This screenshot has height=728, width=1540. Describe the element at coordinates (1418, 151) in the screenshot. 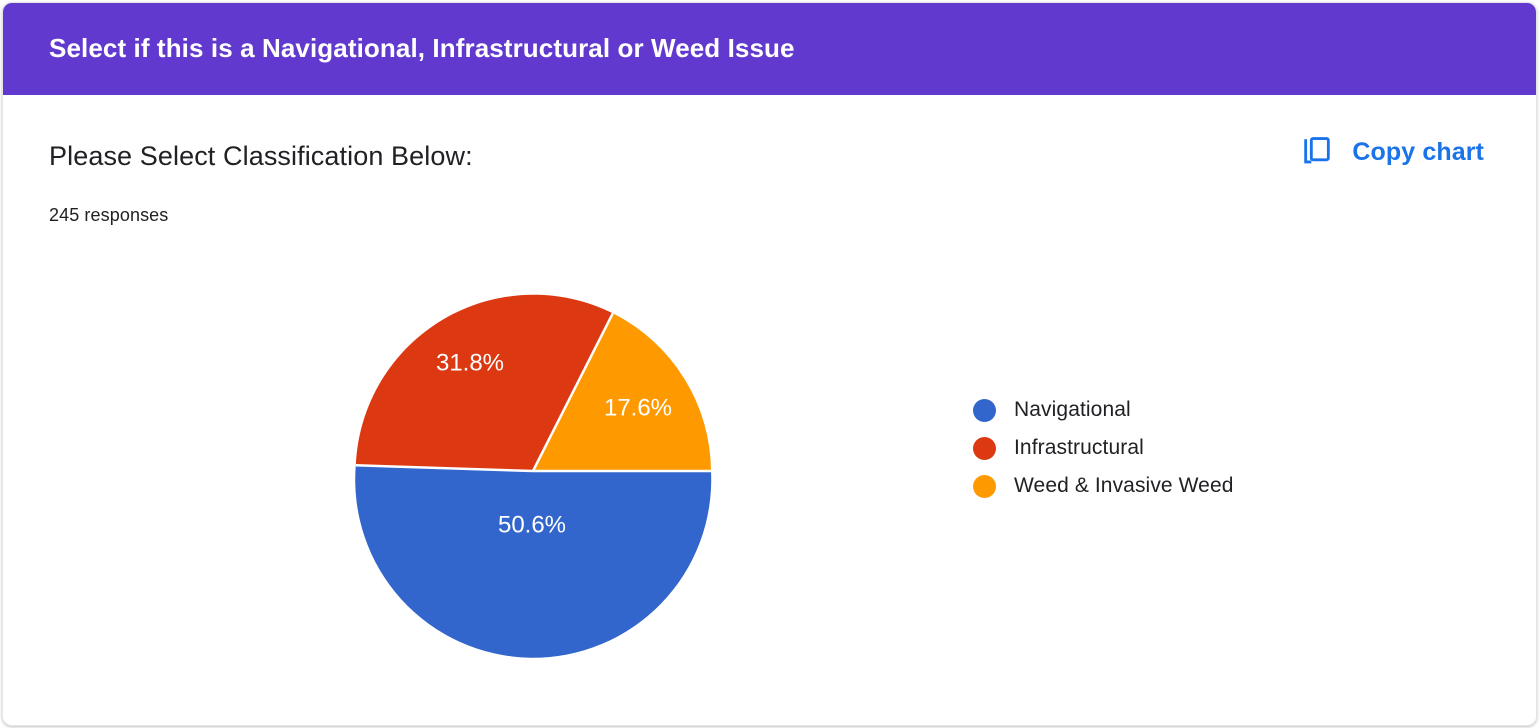

I see `copy-chart-label: Copy chart` at that location.